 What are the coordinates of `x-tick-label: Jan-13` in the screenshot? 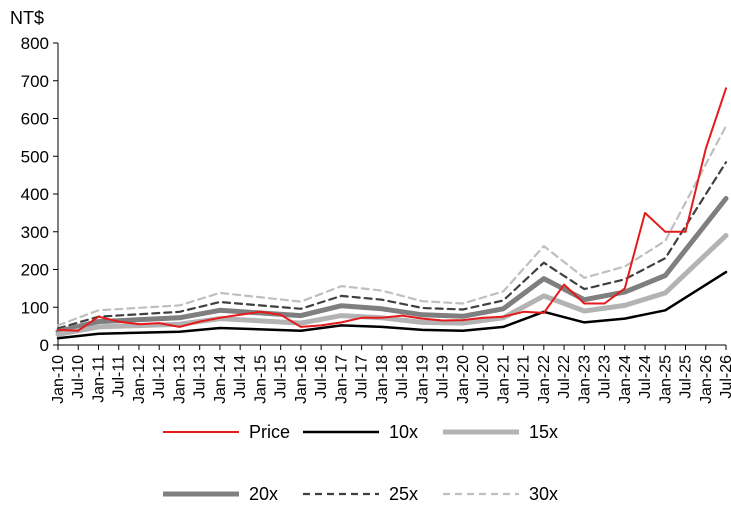 It's located at (179, 379).